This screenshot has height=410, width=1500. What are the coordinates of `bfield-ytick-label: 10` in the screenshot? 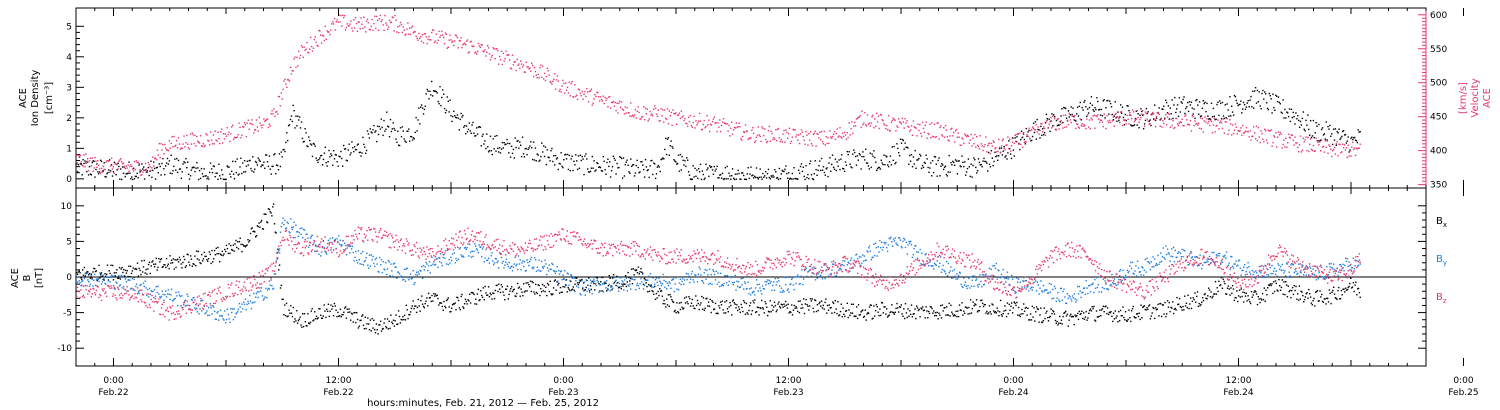 It's located at (67, 207).